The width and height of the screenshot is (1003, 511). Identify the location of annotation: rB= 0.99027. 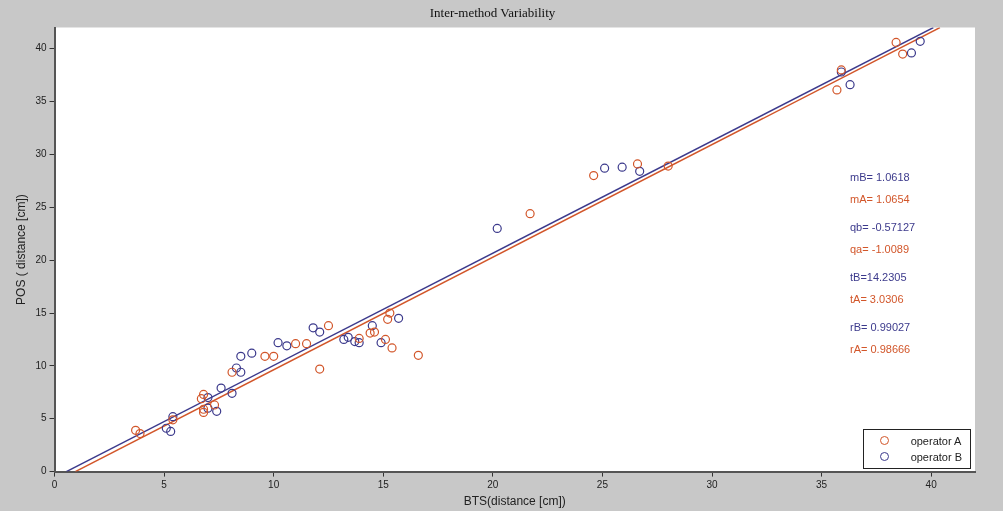
(880, 326).